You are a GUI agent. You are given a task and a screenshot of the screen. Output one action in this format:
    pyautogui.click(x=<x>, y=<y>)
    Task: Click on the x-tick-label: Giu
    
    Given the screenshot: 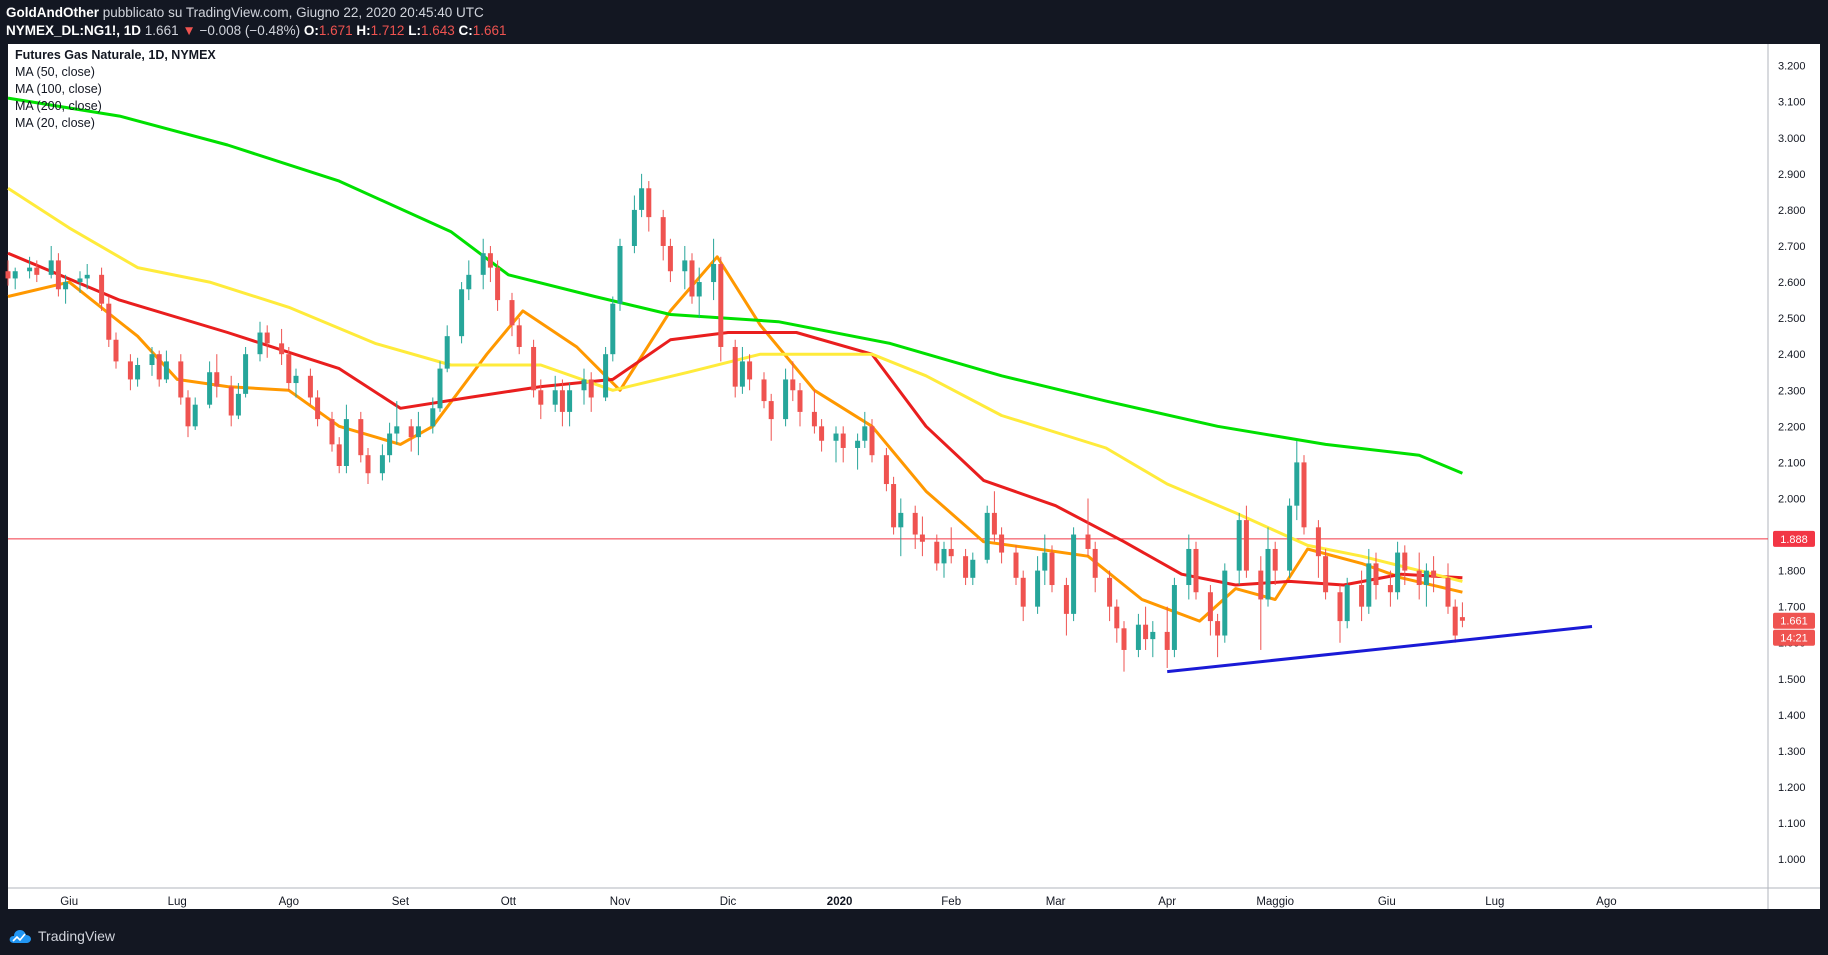 What is the action you would take?
    pyautogui.click(x=69, y=902)
    